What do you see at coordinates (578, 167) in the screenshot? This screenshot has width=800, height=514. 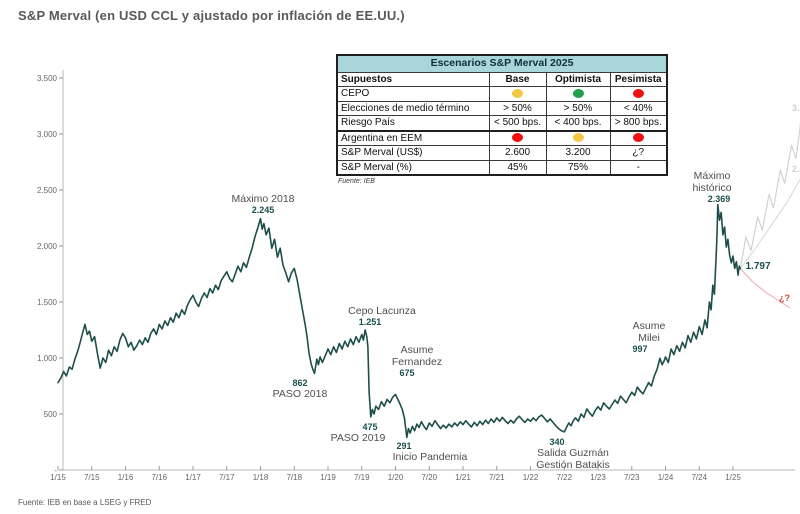 I see `table-cell: 75%` at bounding box center [578, 167].